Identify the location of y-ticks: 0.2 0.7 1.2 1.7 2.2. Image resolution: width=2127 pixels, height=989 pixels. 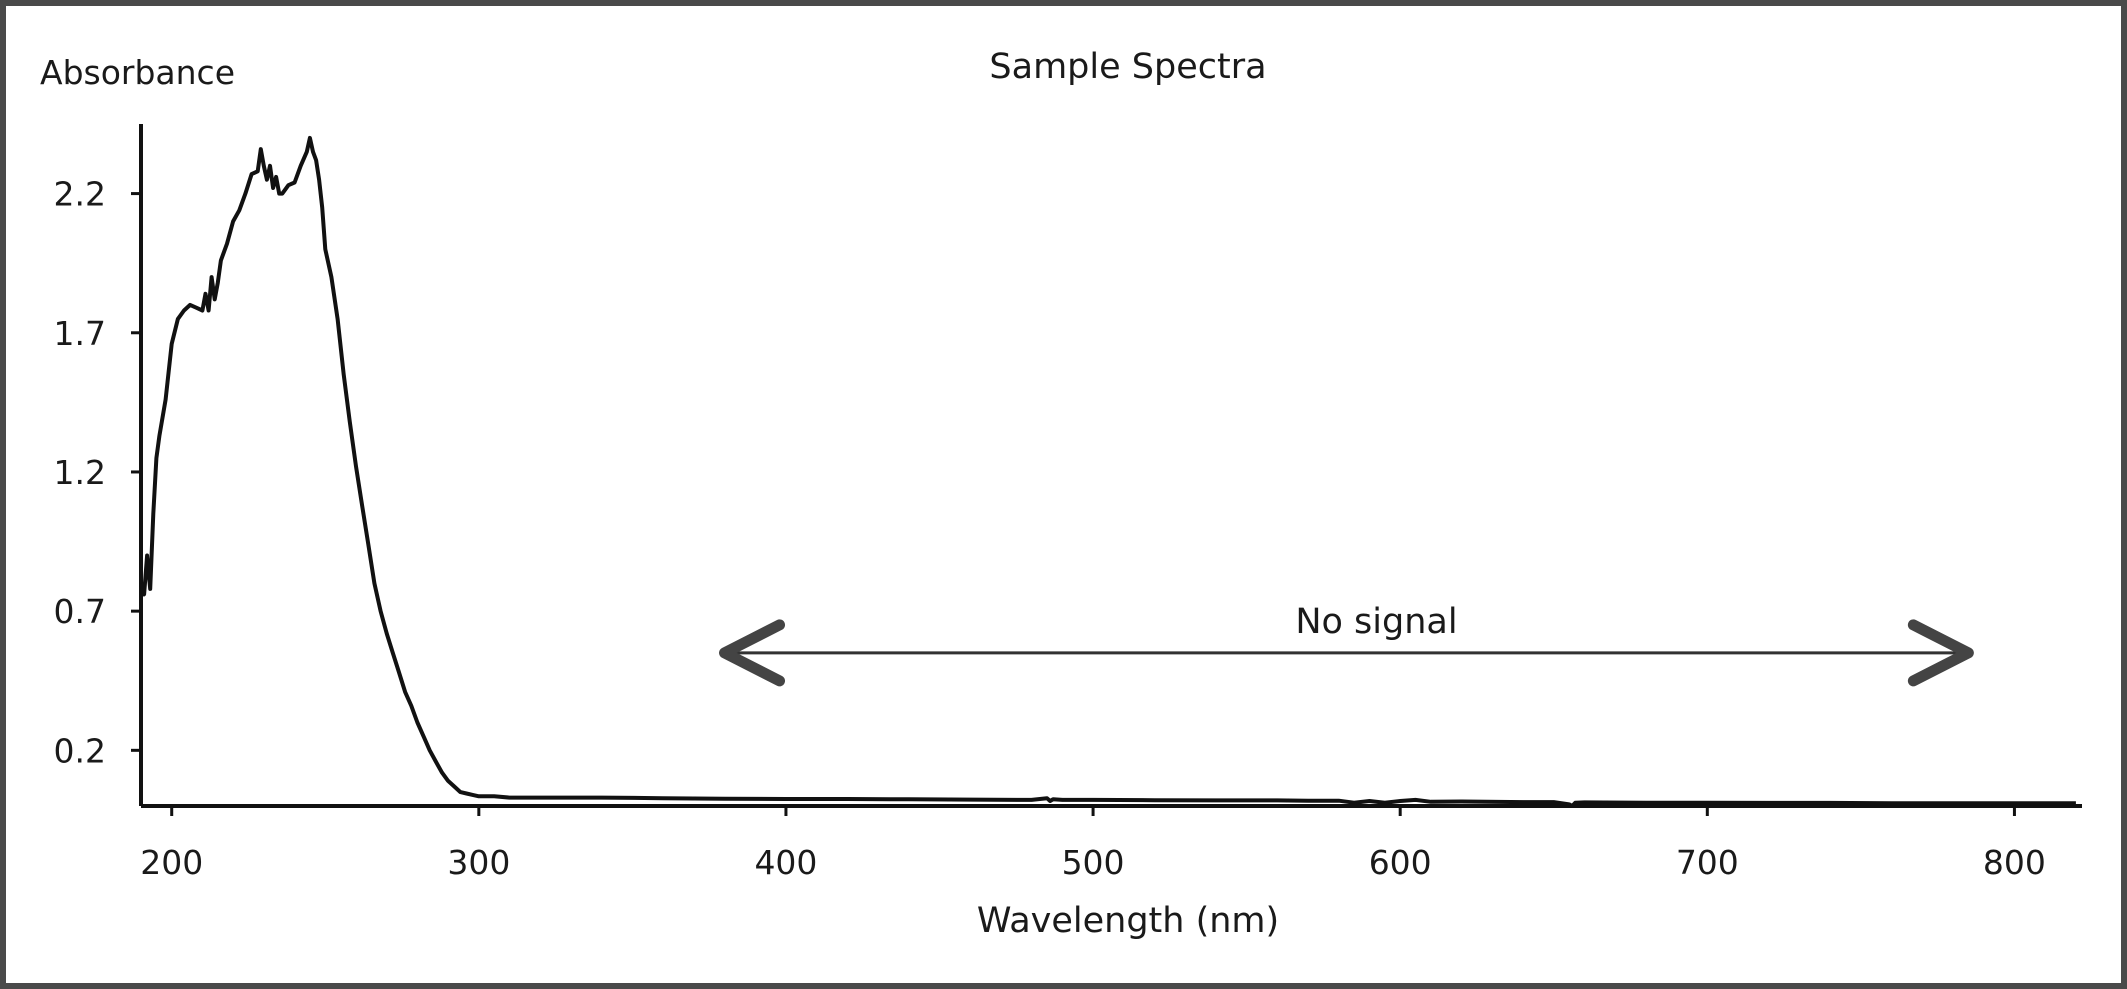
(97, 472).